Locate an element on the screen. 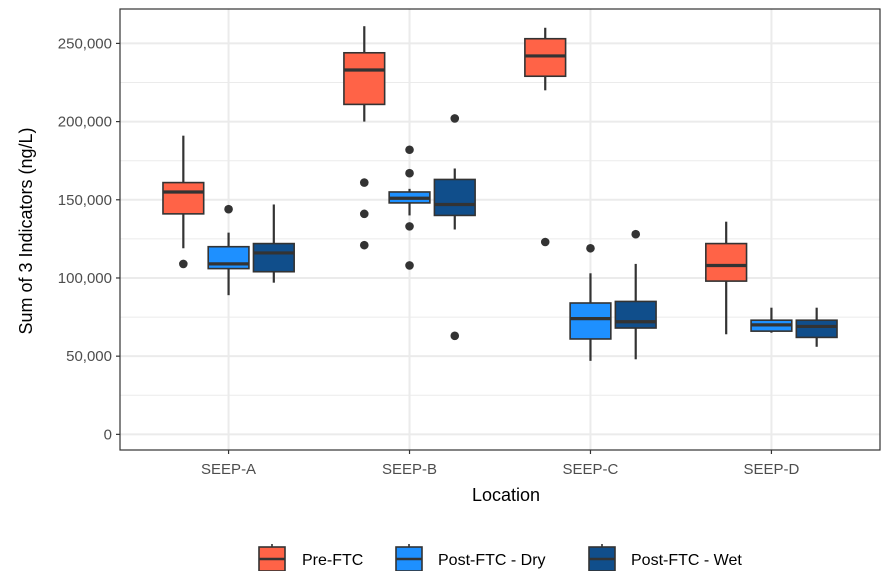 This screenshot has width=881, height=571. legend-item: Pre-FTC is located at coordinates (310, 557).